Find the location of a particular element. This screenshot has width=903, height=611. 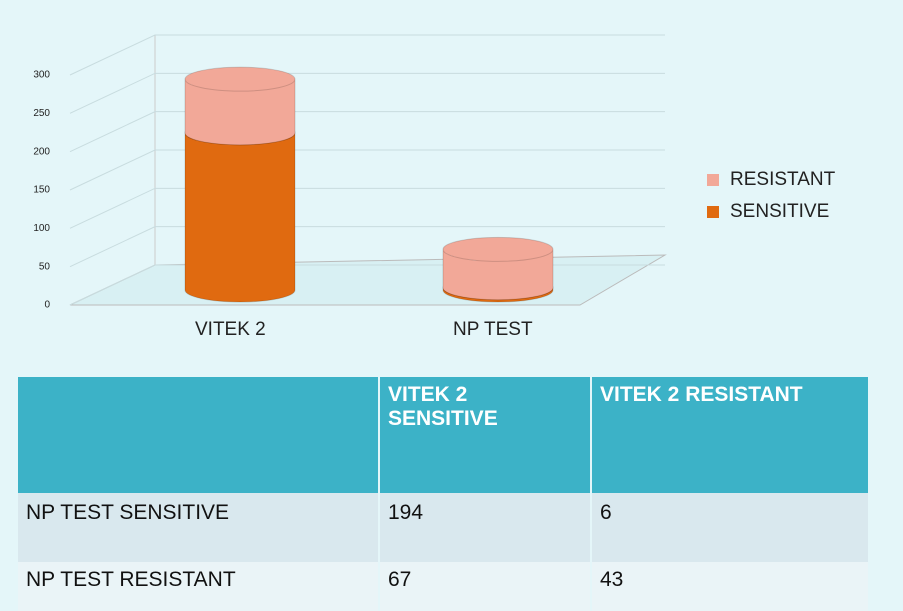

table-row: NP TEST SENSITIVE 194 6 is located at coordinates (444, 527).